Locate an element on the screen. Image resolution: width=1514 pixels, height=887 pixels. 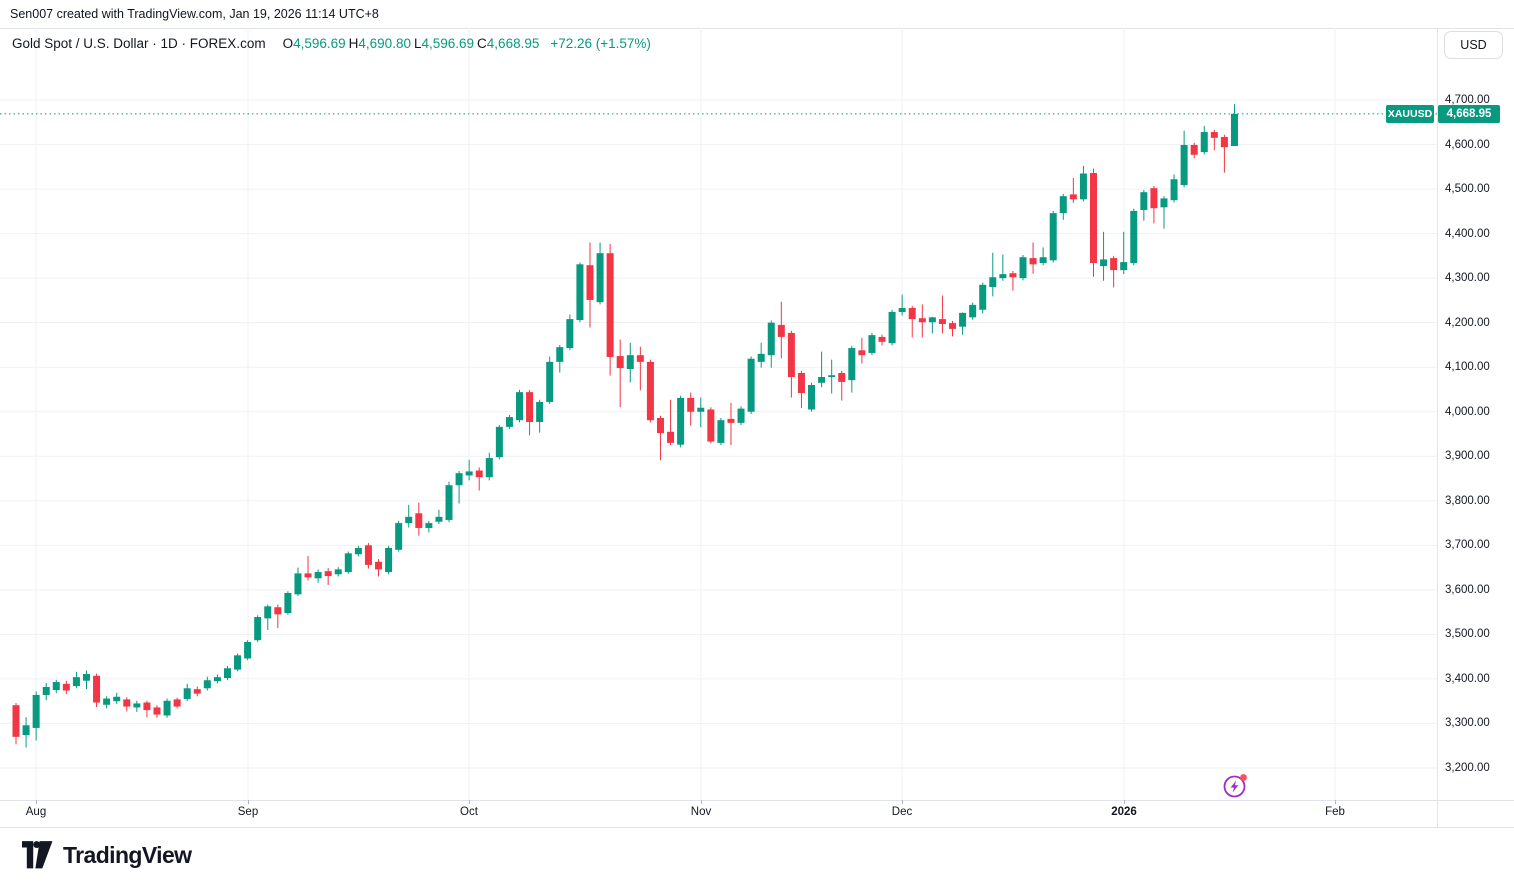
time-tick-label: Nov is located at coordinates (701, 812).